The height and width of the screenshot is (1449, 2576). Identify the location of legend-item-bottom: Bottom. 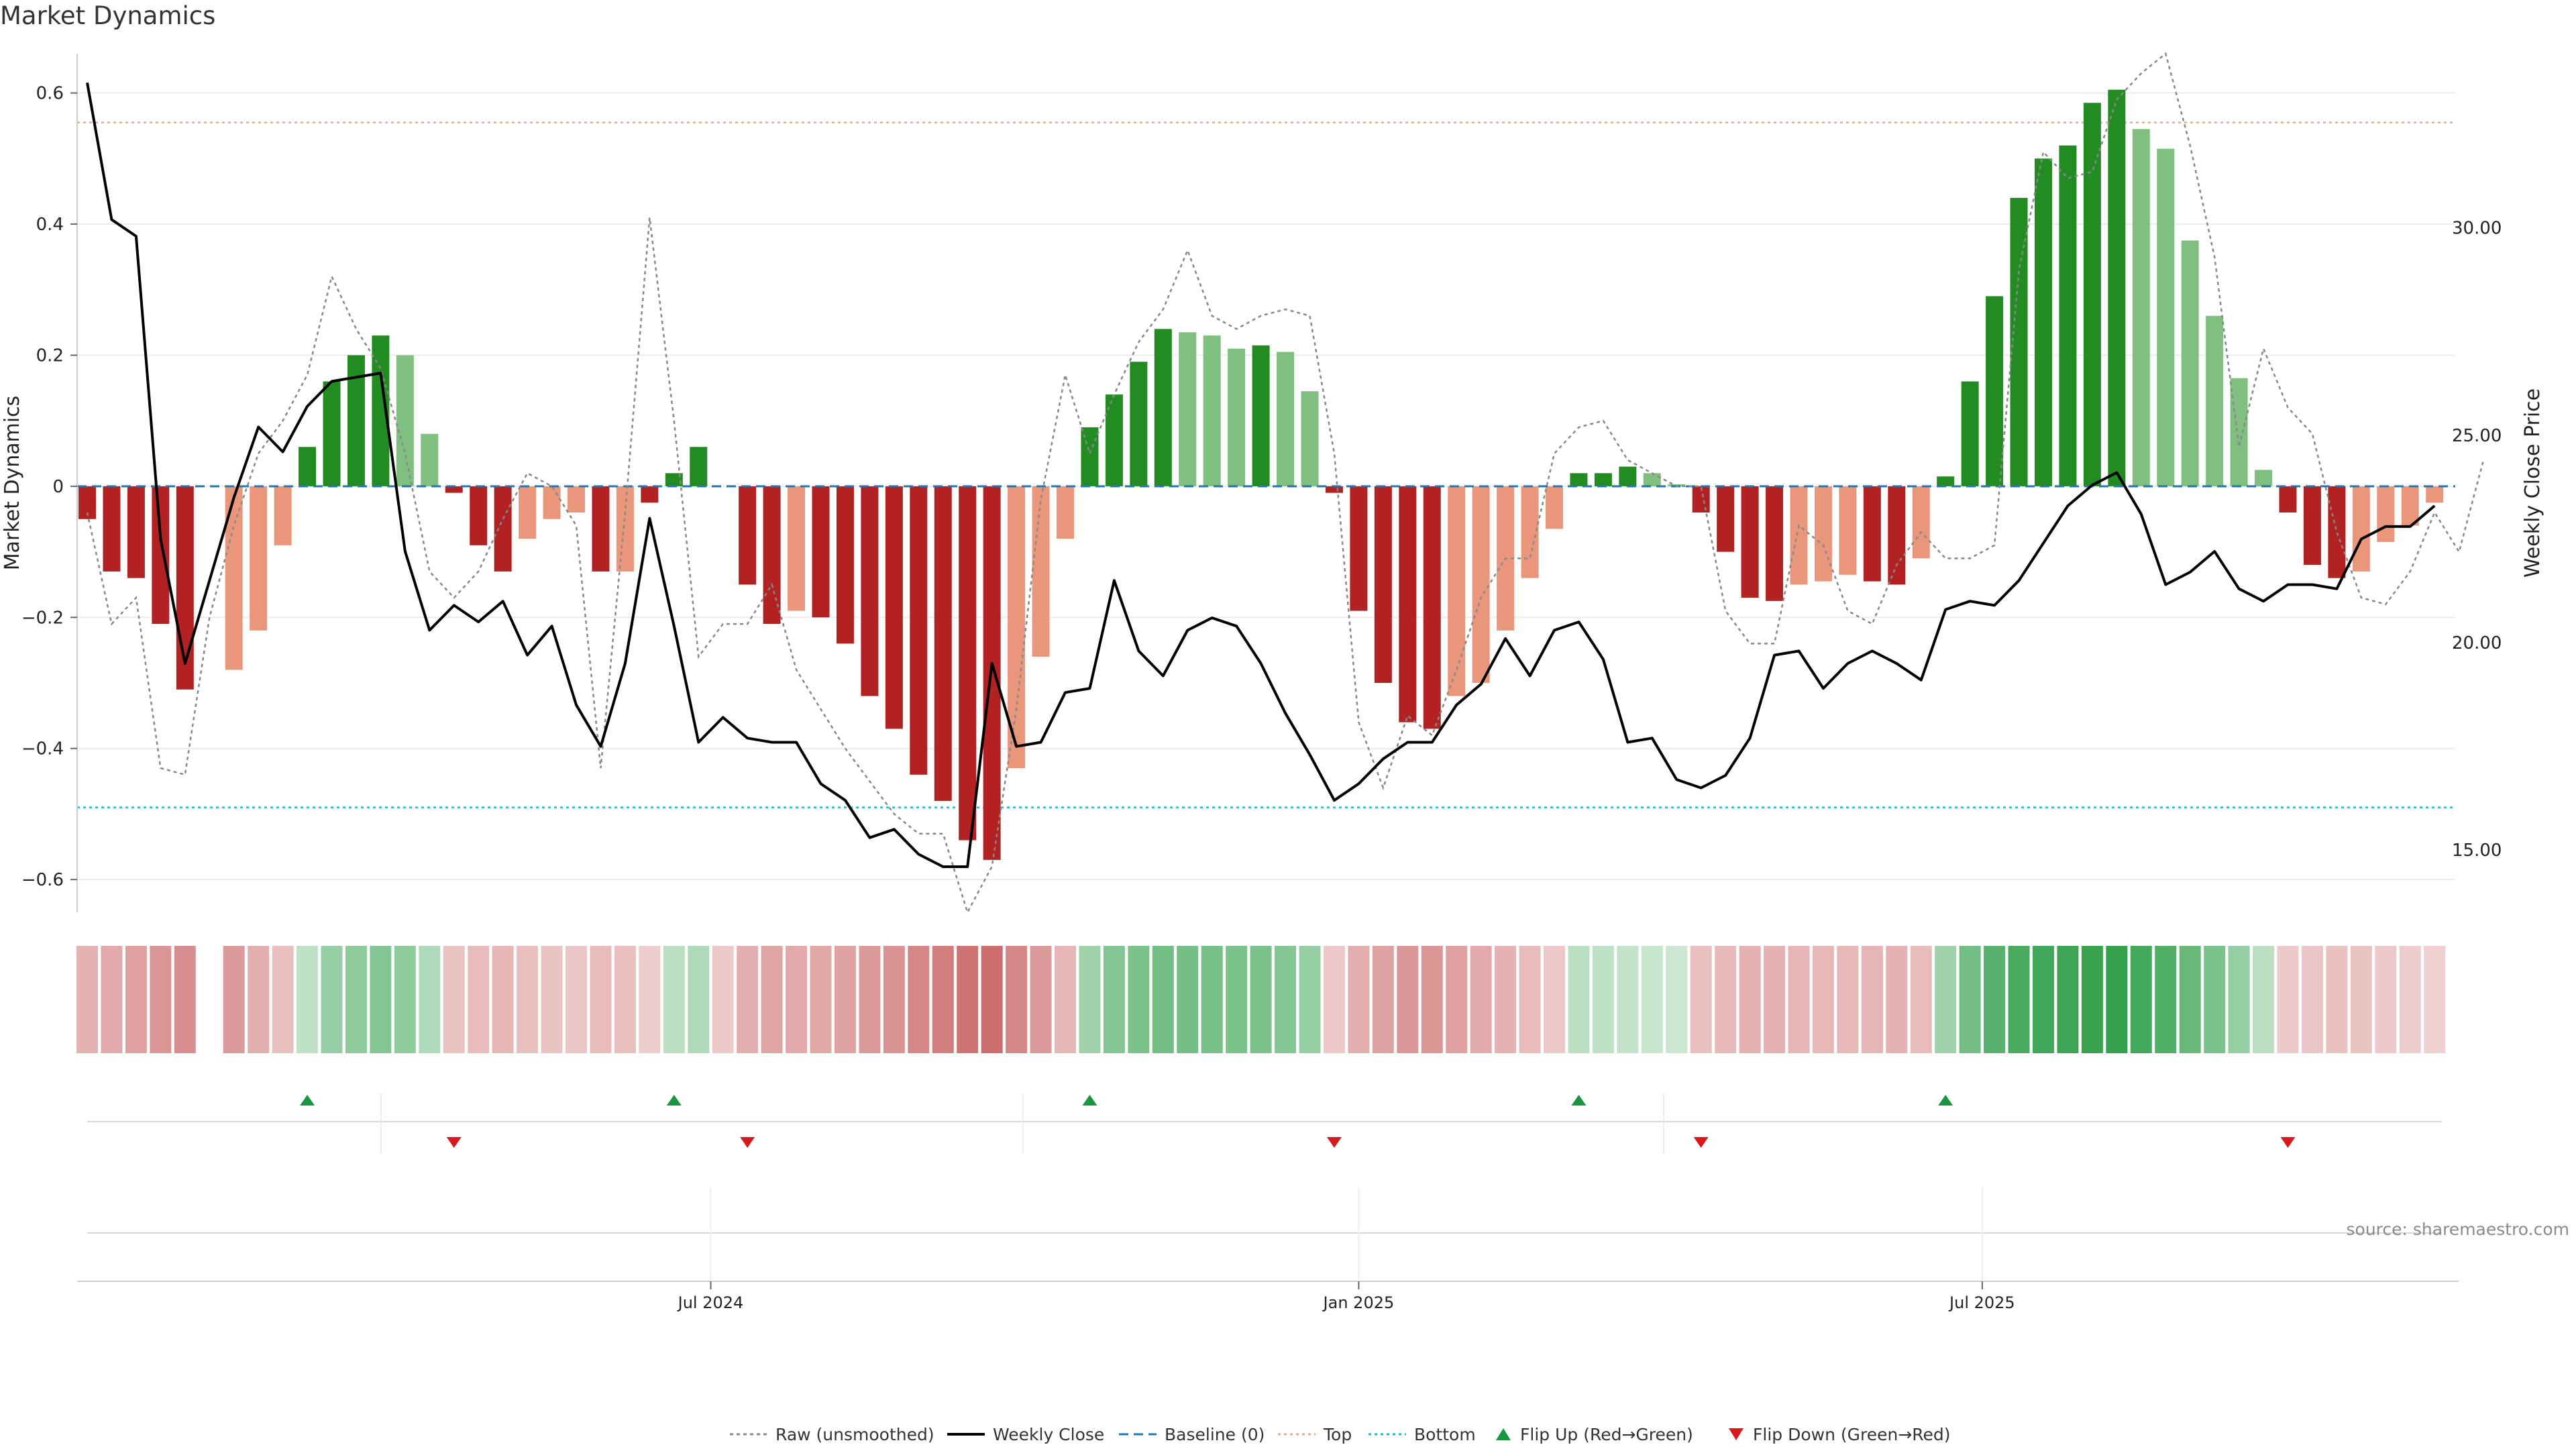
(1422, 1434).